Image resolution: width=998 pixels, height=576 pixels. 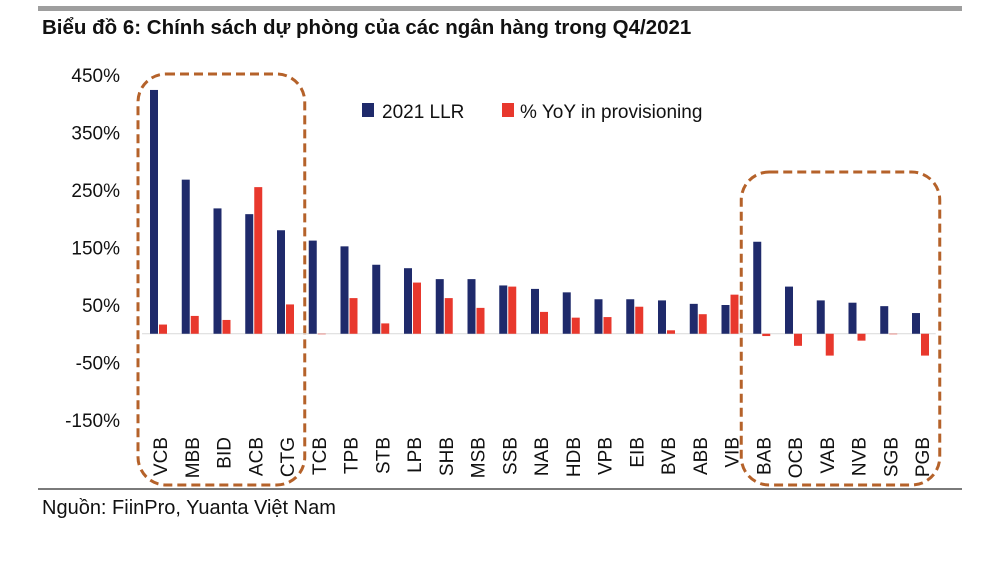 What do you see at coordinates (916, 323) in the screenshot?
I see `bar-llr-pgb` at bounding box center [916, 323].